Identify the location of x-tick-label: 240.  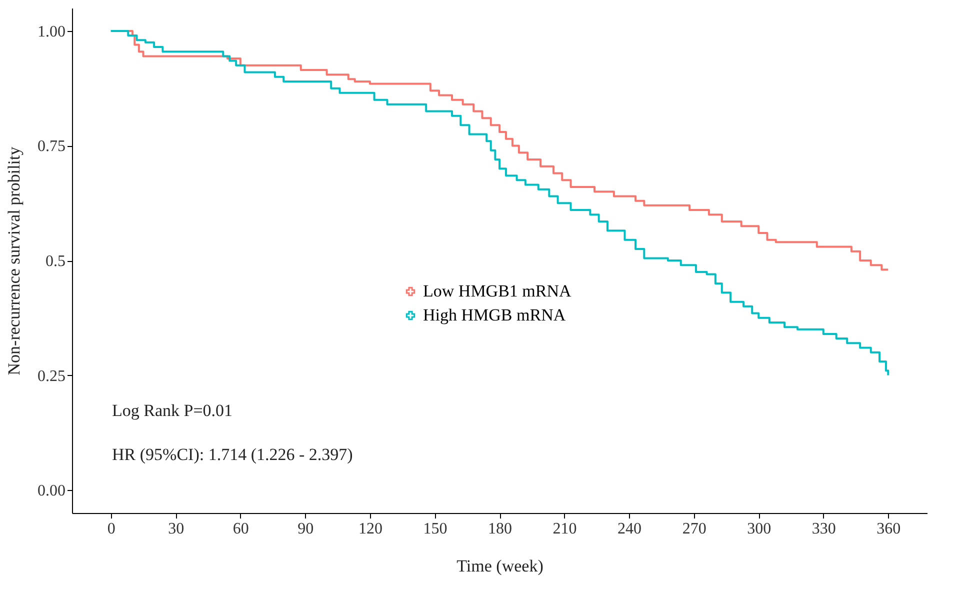
(630, 529).